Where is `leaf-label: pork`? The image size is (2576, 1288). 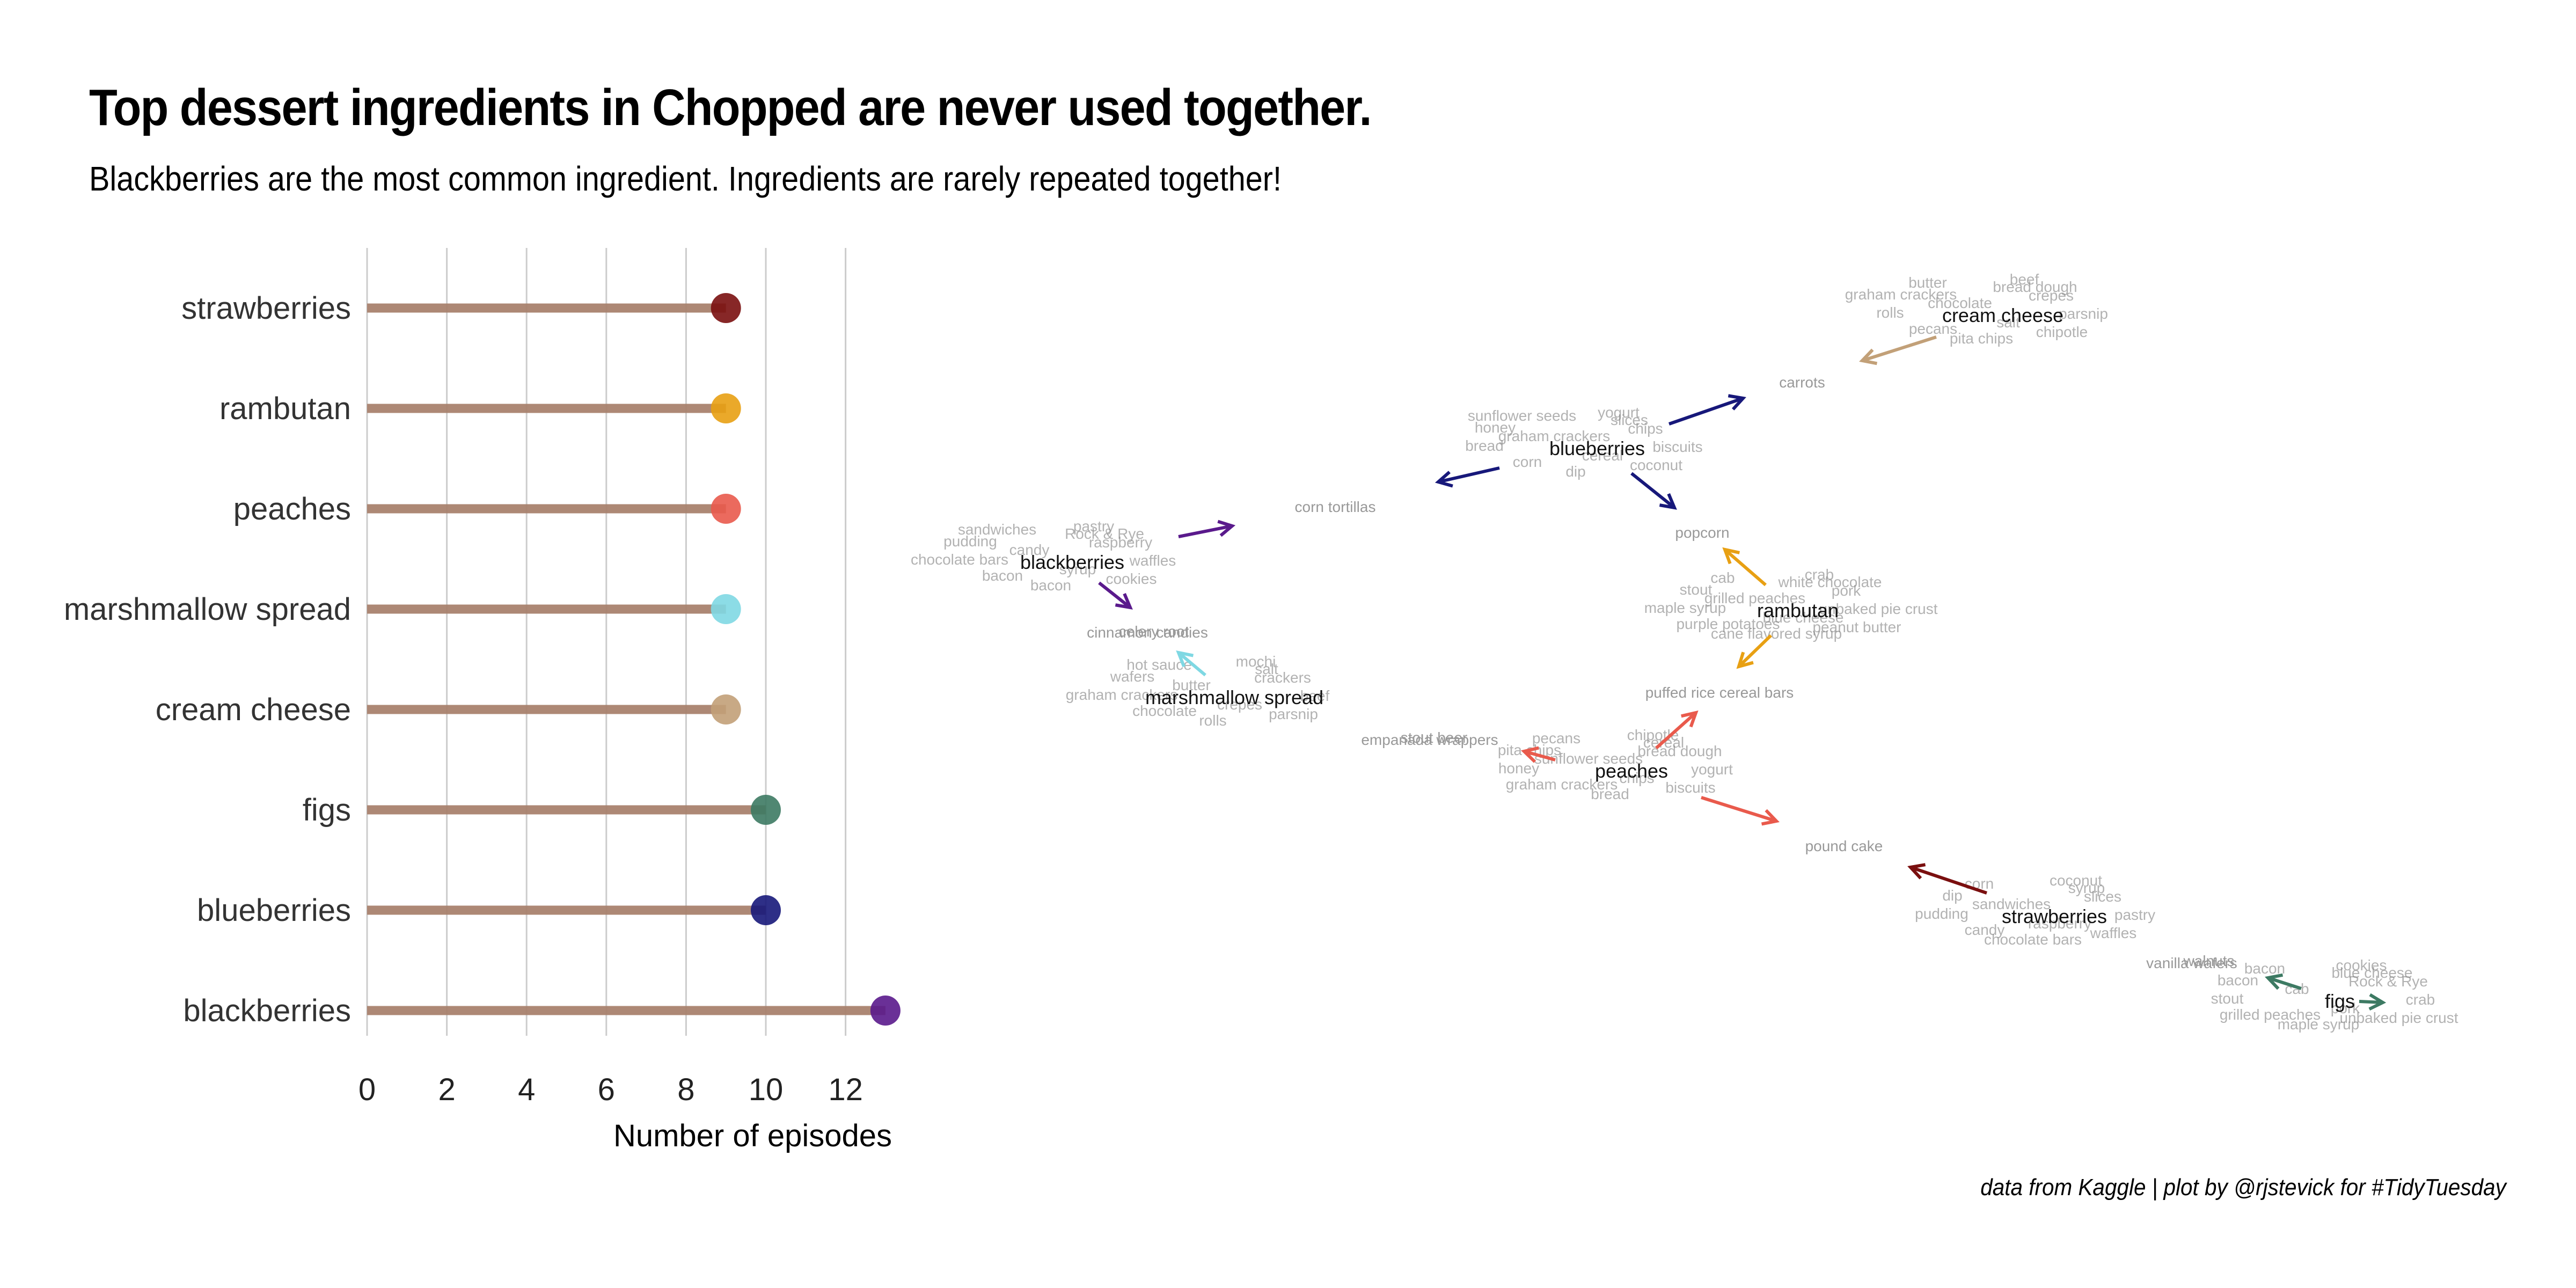
leaf-label: pork is located at coordinates (1846, 590).